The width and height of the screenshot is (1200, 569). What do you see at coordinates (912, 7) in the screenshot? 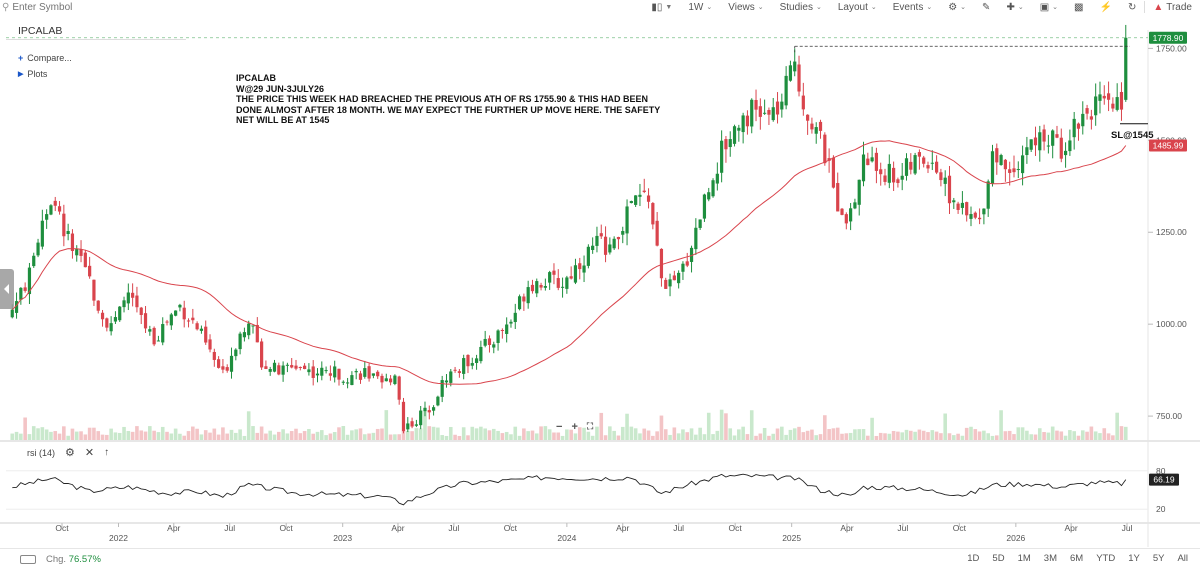
I see `events-dropdown: Events ⌄` at bounding box center [912, 7].